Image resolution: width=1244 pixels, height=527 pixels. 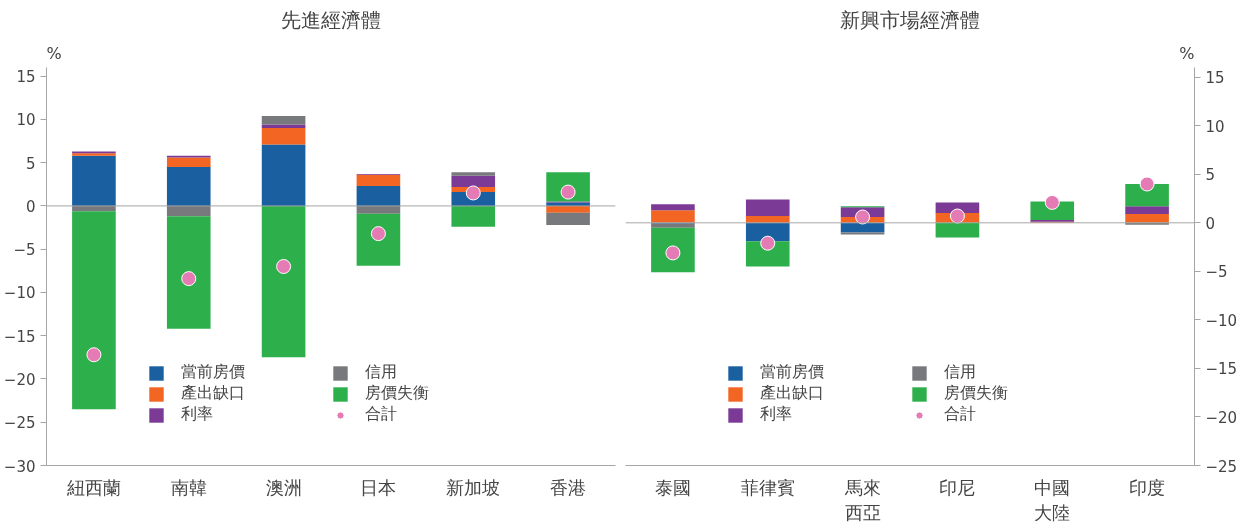 What do you see at coordinates (19, 466) in the screenshot?
I see `y-tick-label: −30` at bounding box center [19, 466].